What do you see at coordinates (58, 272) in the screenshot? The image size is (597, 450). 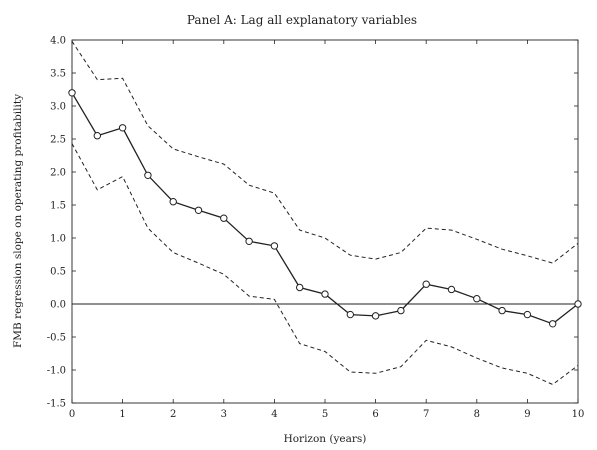 I see `y-tick-label: 0.5` at bounding box center [58, 272].